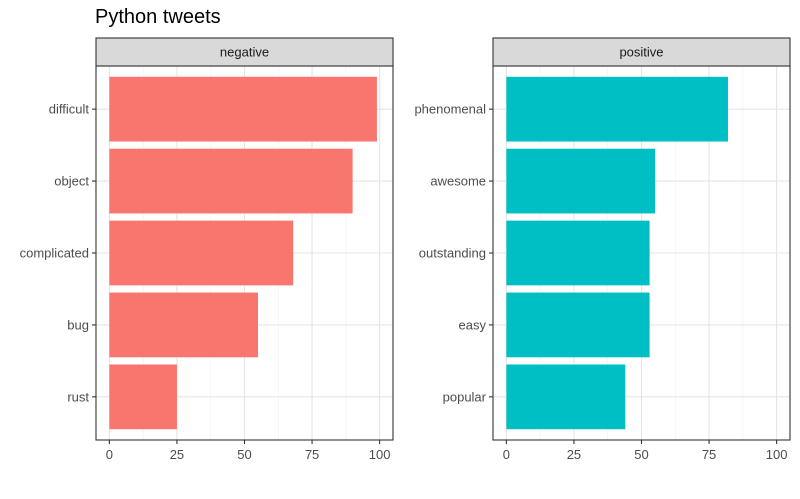  Describe the element at coordinates (458, 181) in the screenshot. I see `y-tick-label: awesome` at that location.